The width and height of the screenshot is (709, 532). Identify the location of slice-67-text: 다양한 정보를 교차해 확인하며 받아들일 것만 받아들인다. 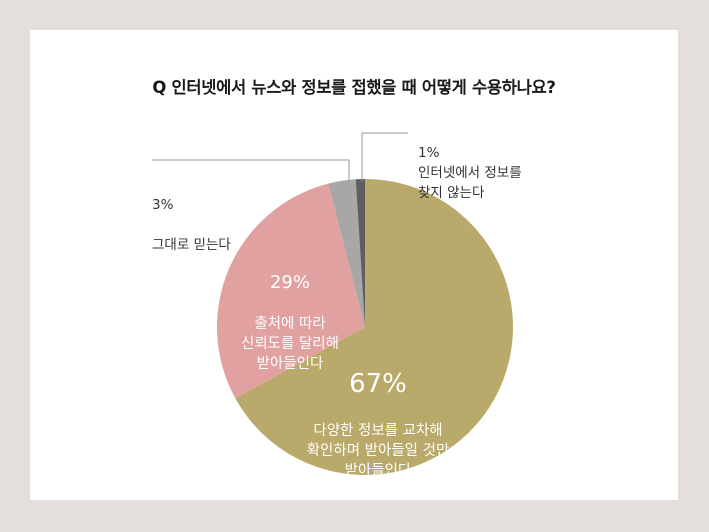
(378, 451).